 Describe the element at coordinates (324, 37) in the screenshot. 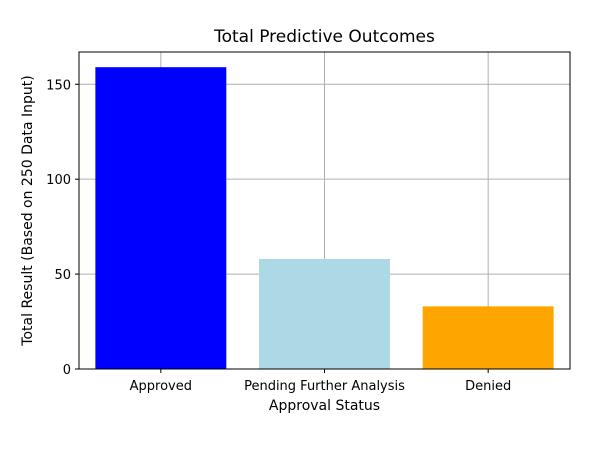

I see `chart-title: Total Predictive Outcomes` at that location.